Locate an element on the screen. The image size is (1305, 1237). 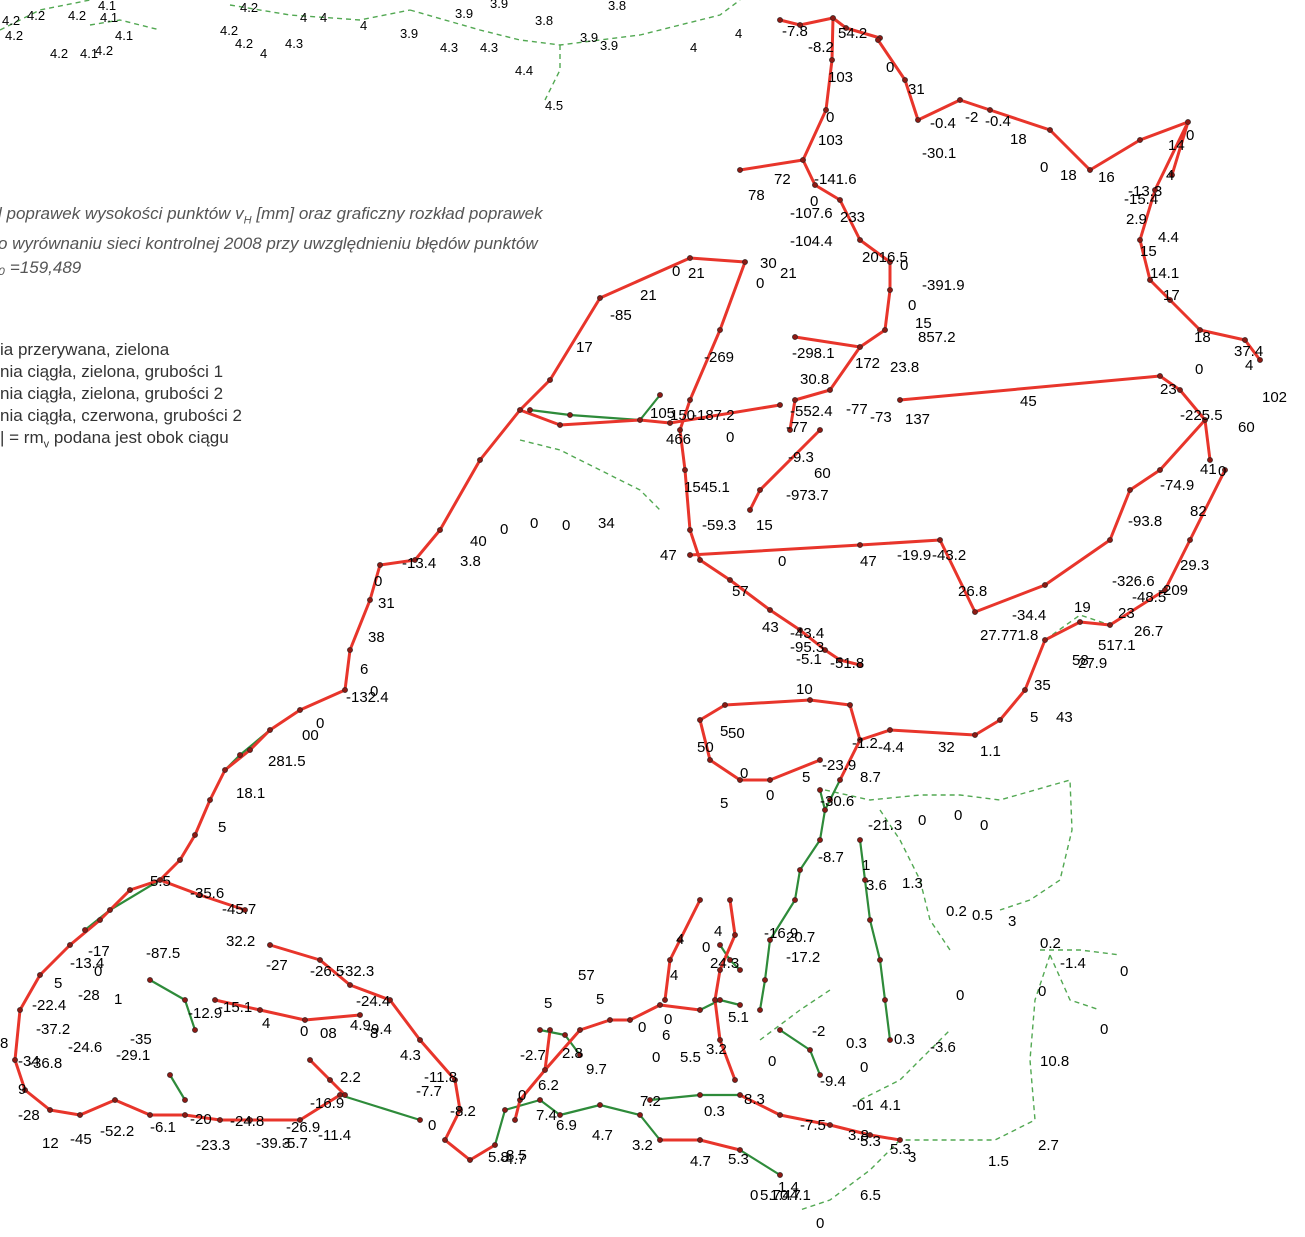
correction-label: 26.7 is located at coordinates (1148, 631).